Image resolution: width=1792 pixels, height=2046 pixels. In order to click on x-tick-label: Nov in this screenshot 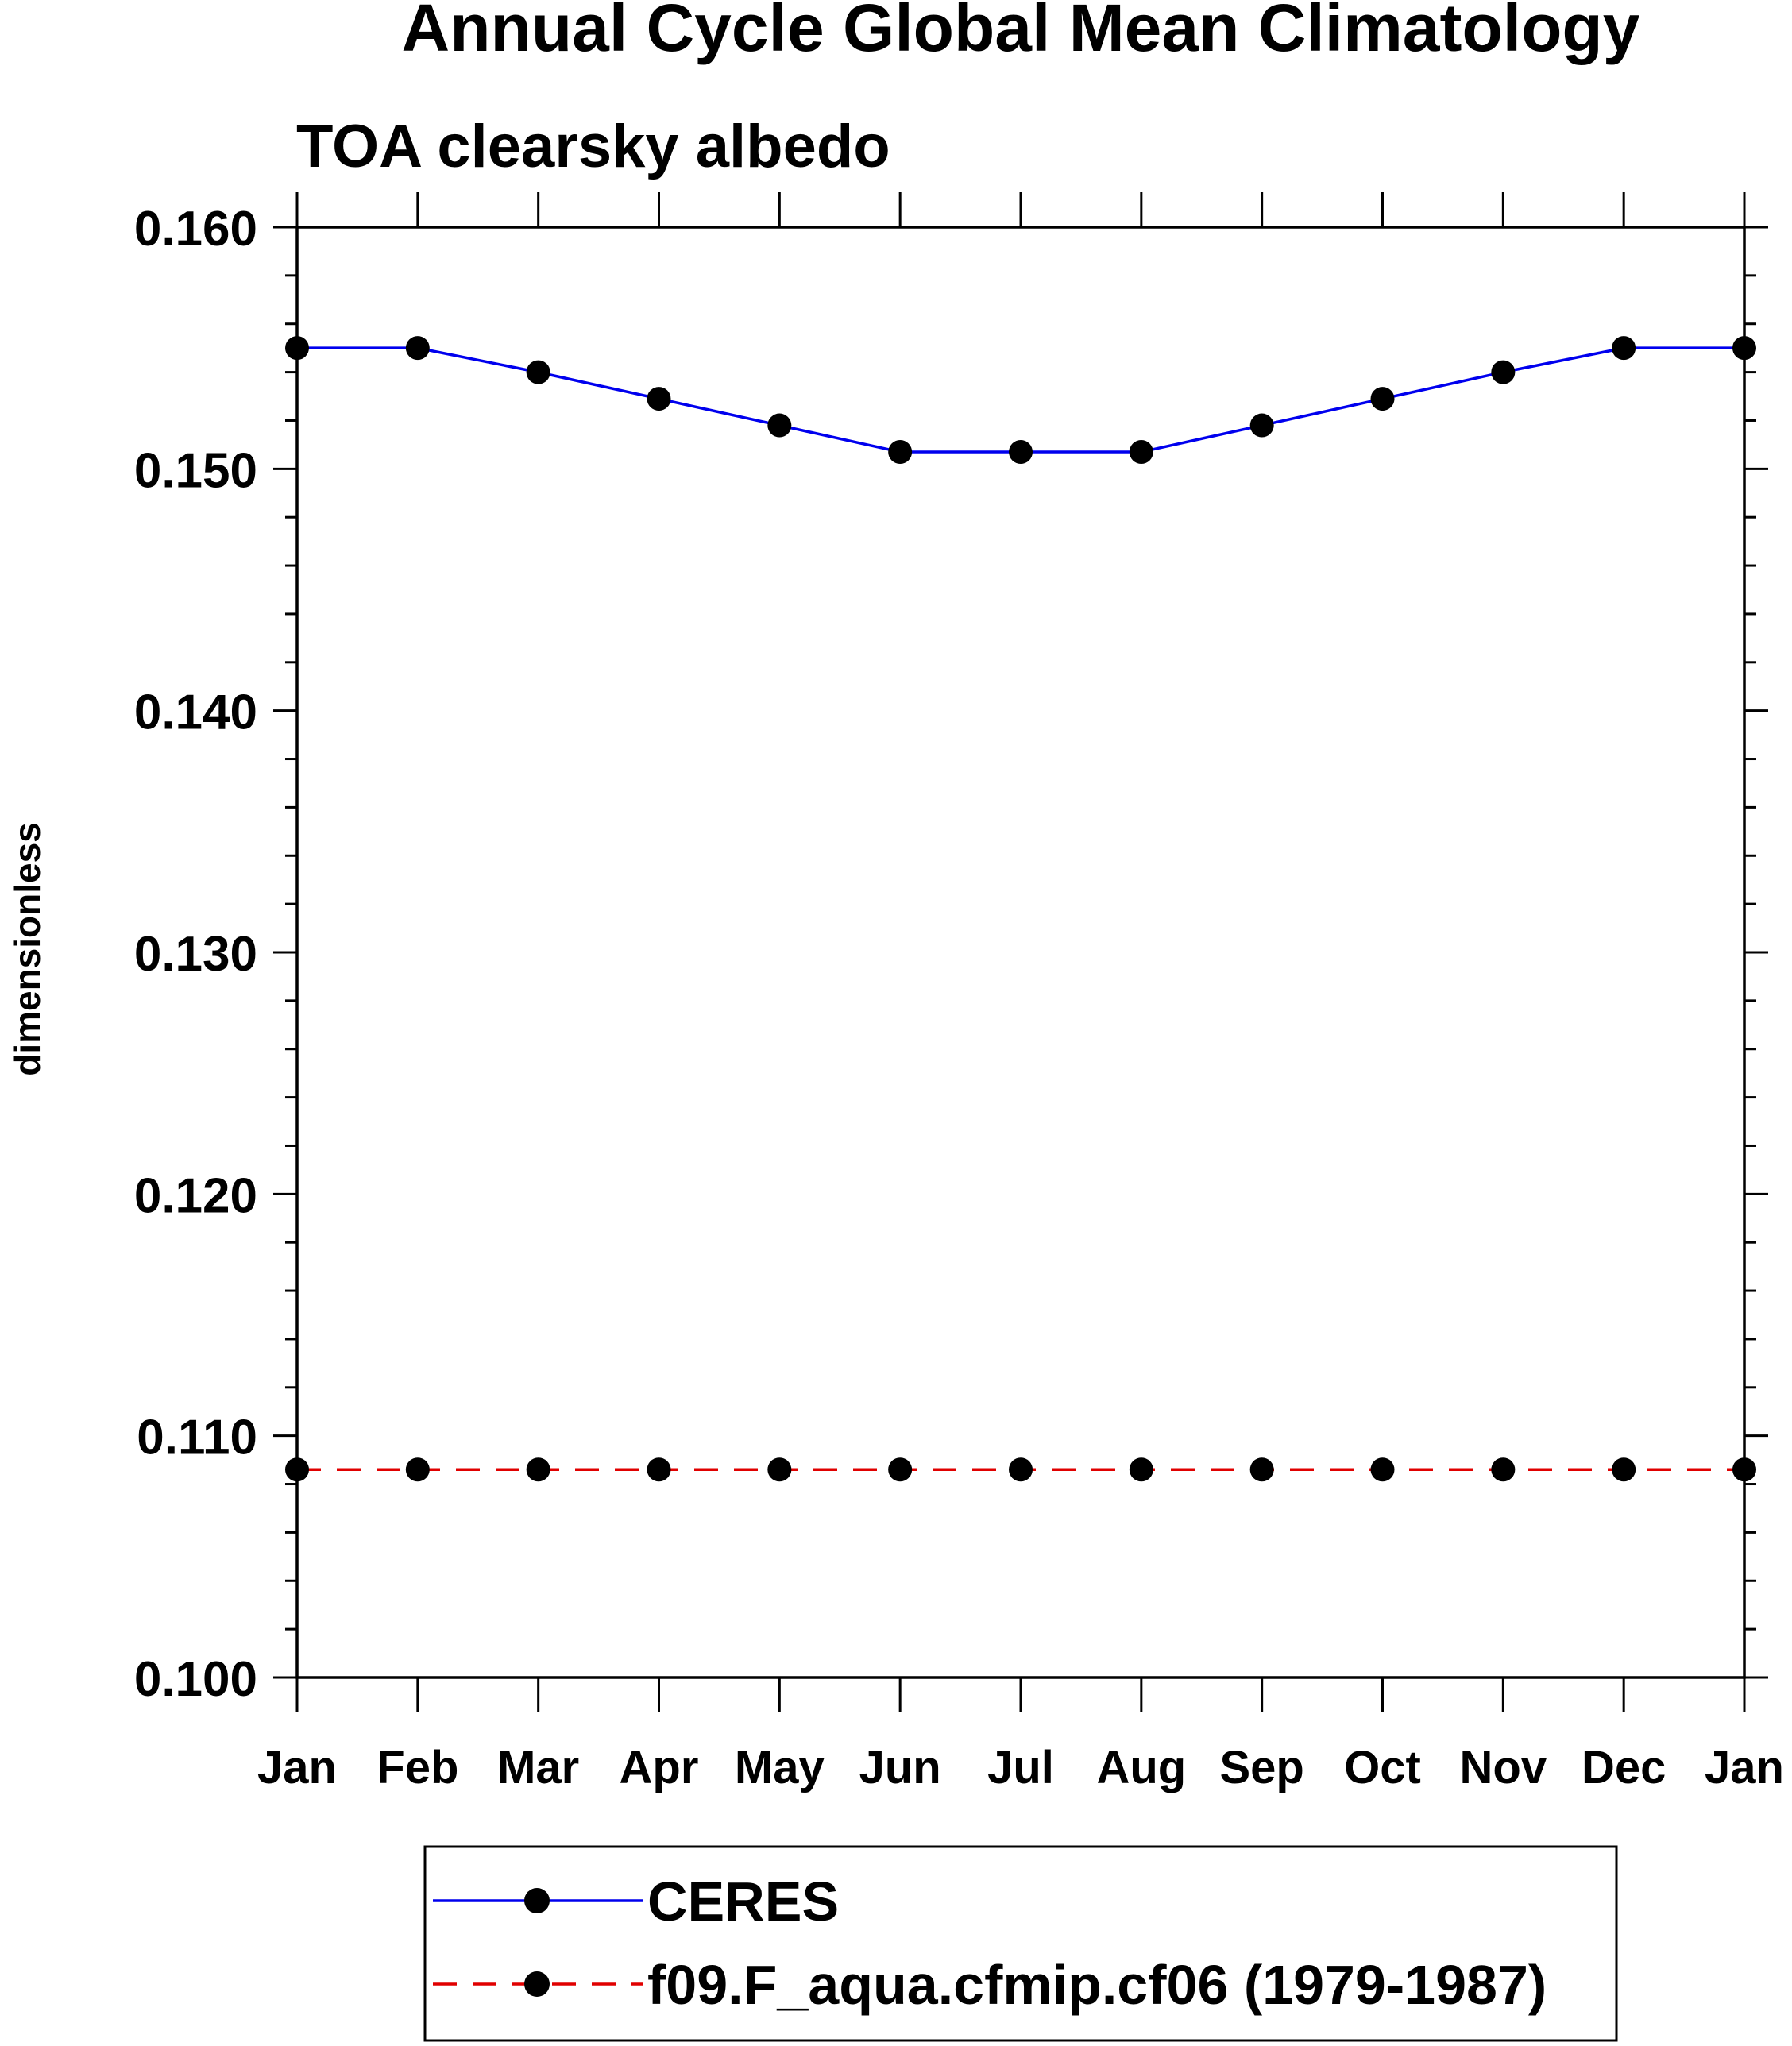, I will do `click(1503, 1767)`.